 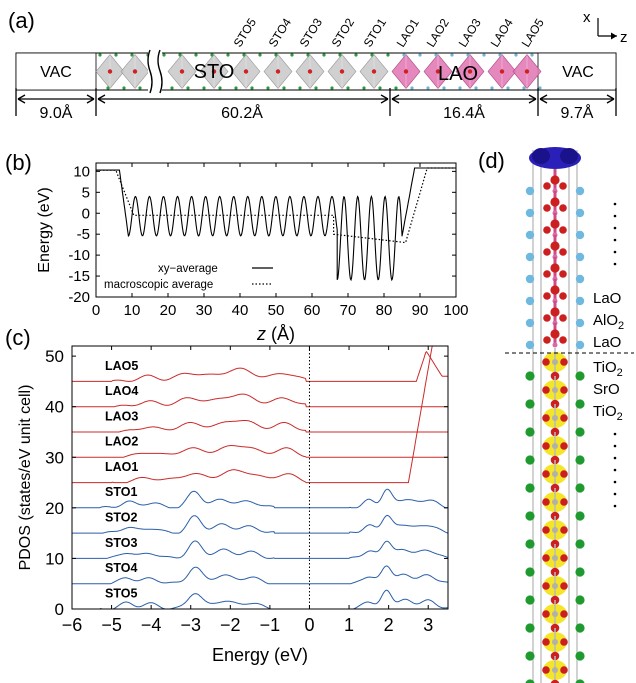 I want to click on series-label-lao5: LAO5, so click(x=121, y=366).